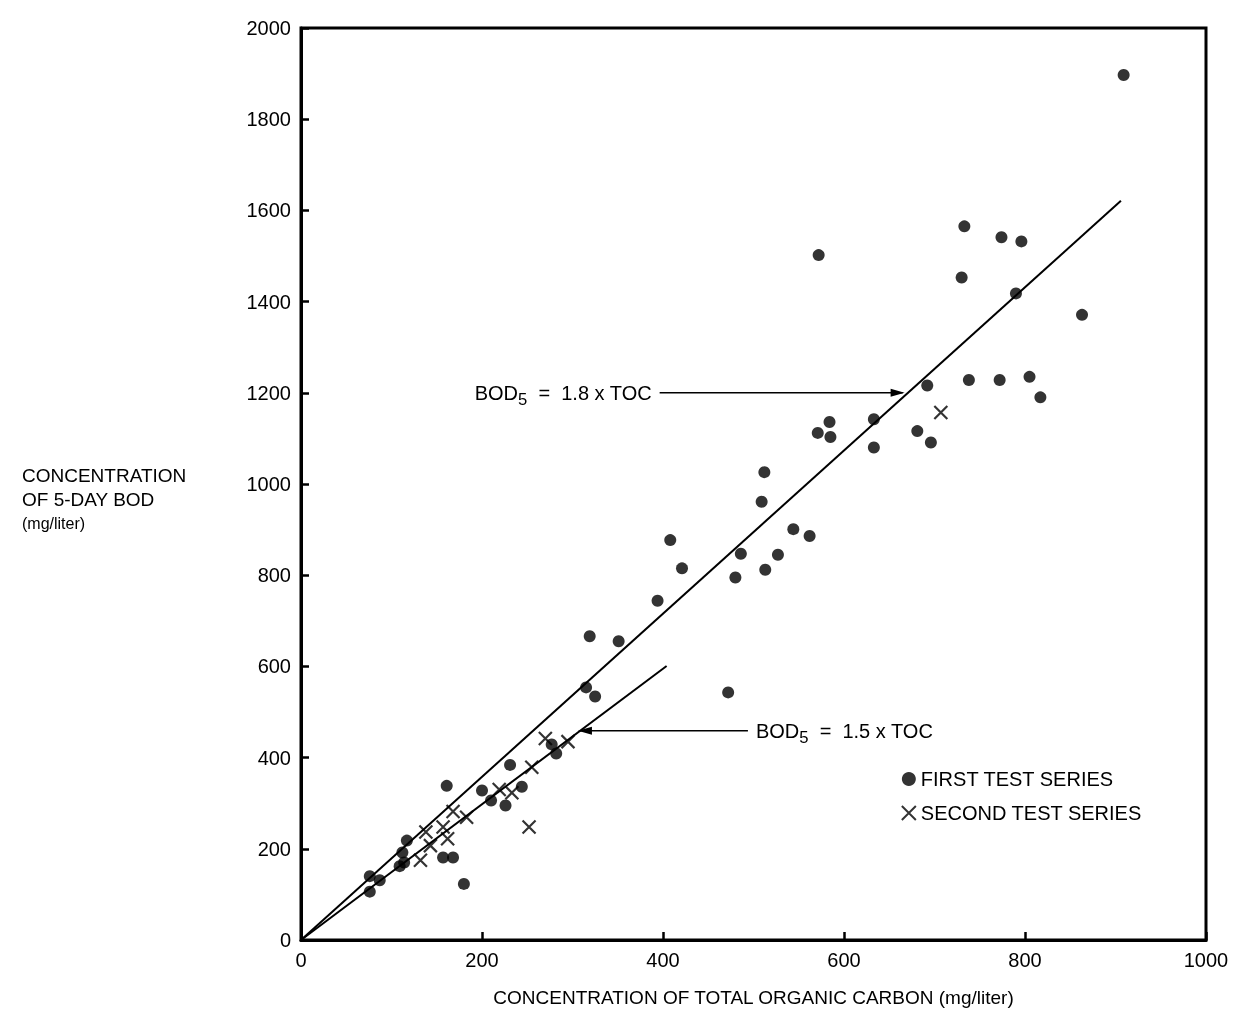  Describe the element at coordinates (844, 960) in the screenshot. I see `x-tick-label: 600` at that location.